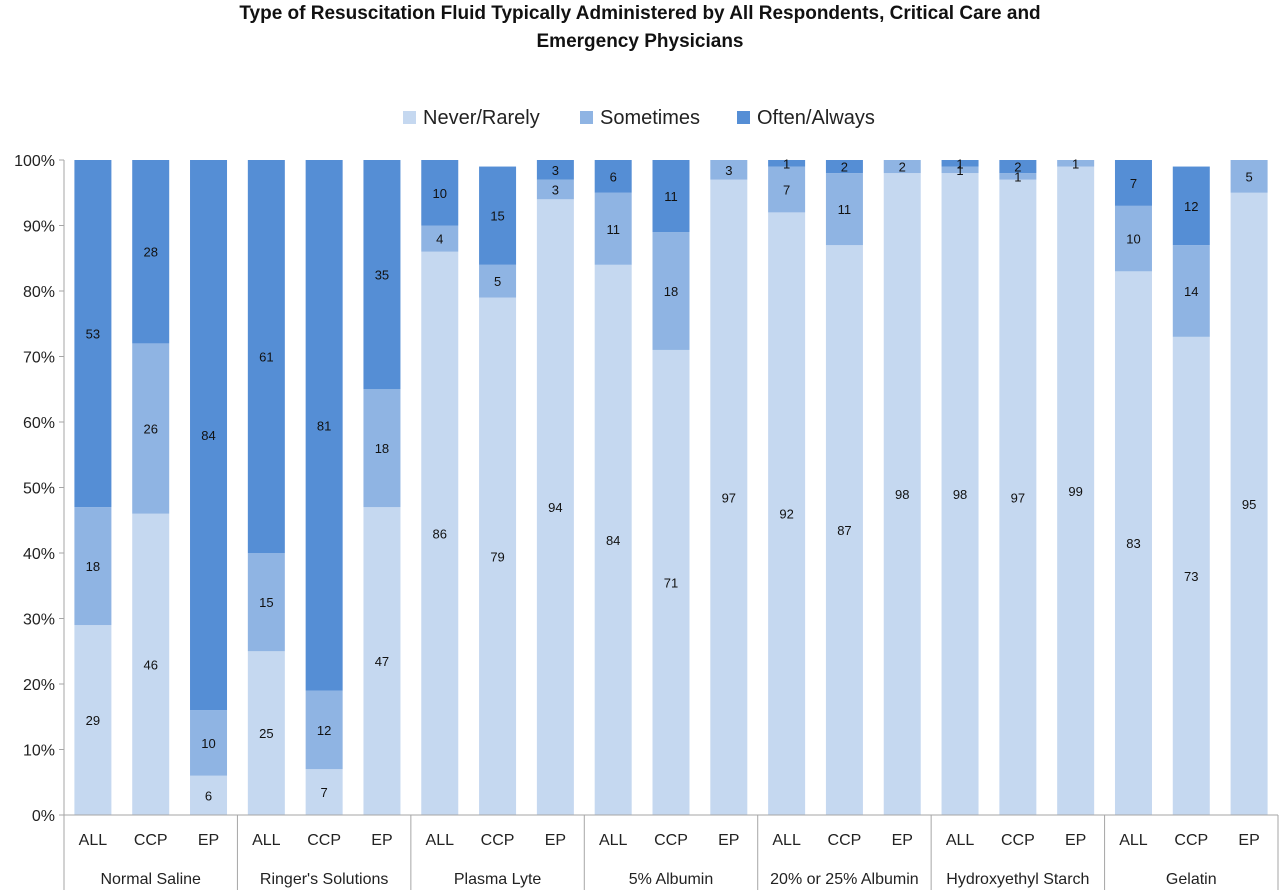 The height and width of the screenshot is (893, 1280). What do you see at coordinates (1249, 176) in the screenshot?
I see `bar-gelatin-ep-sometimes` at bounding box center [1249, 176].